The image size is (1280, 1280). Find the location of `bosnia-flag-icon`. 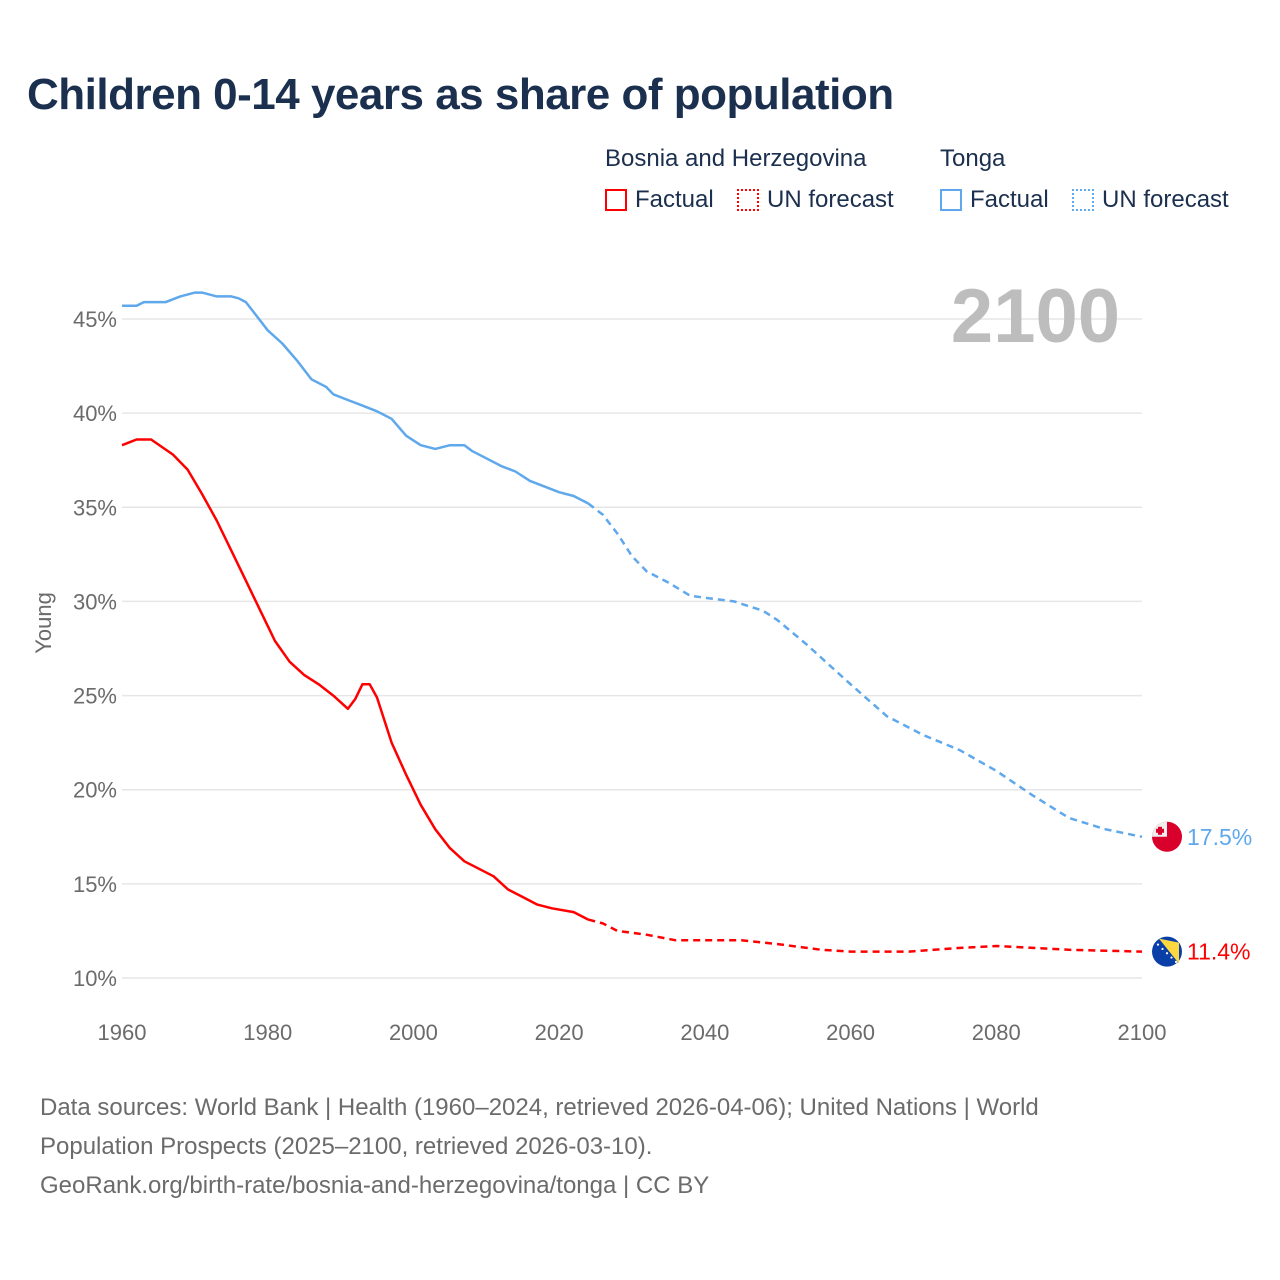

bosnia-flag-icon is located at coordinates (1167, 951).